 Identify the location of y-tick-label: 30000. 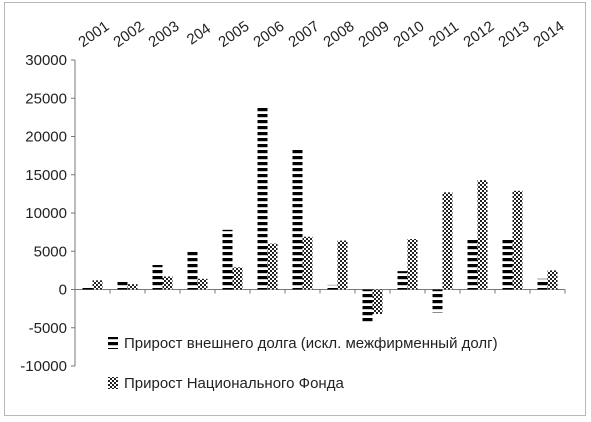
(46, 60).